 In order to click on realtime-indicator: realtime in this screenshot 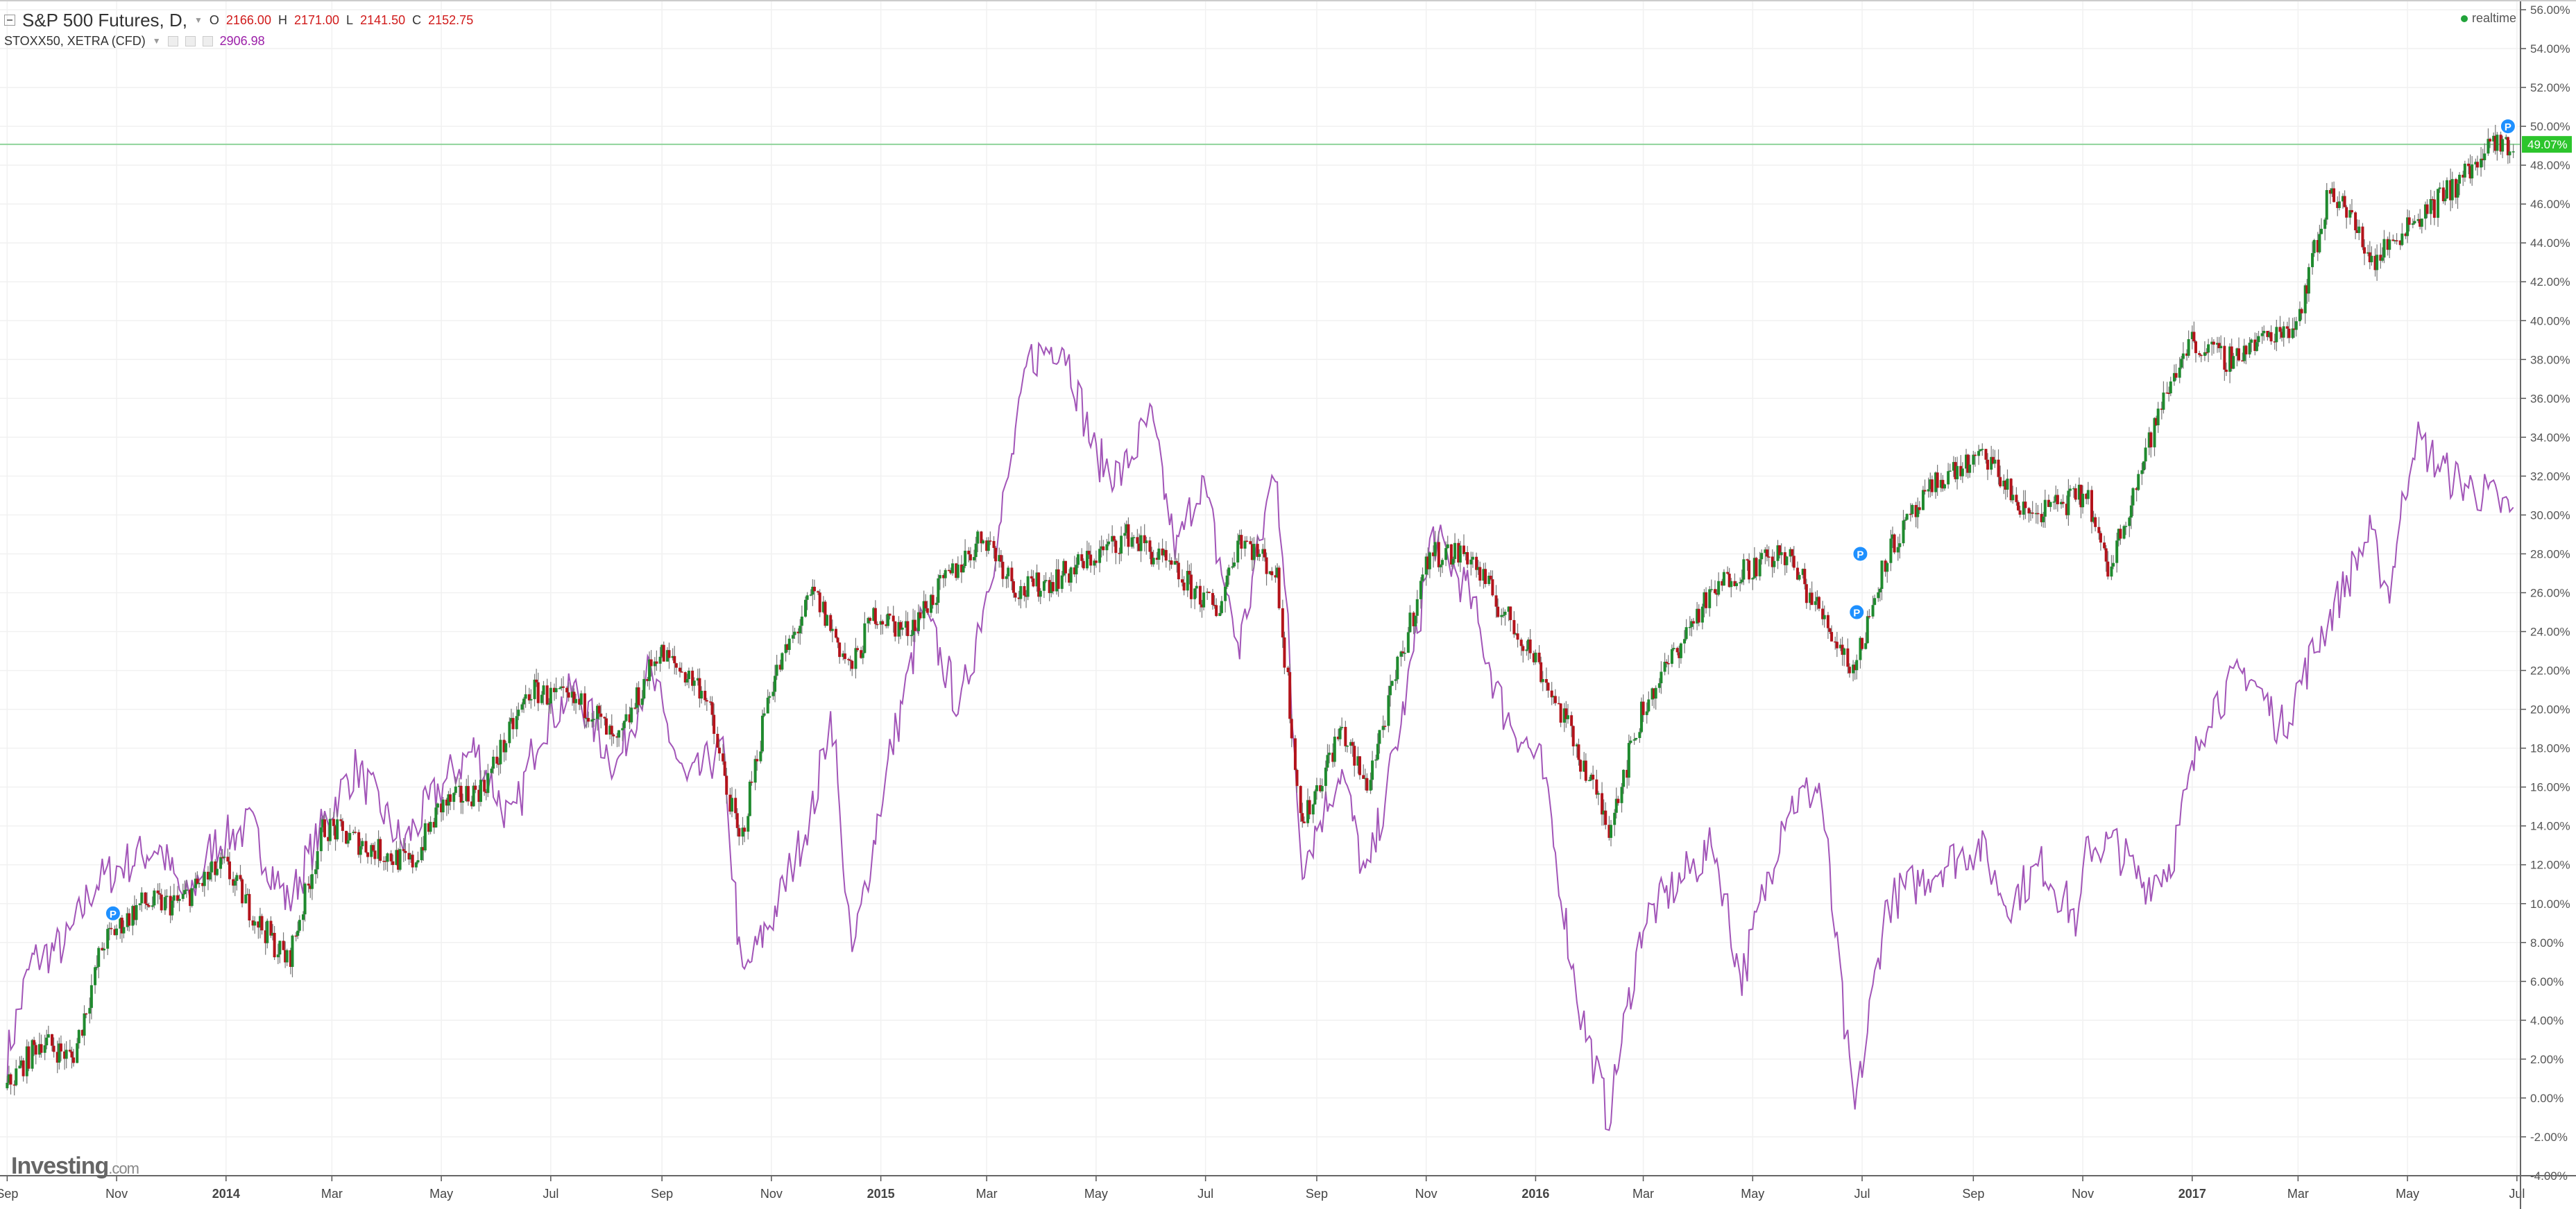, I will do `click(2488, 18)`.